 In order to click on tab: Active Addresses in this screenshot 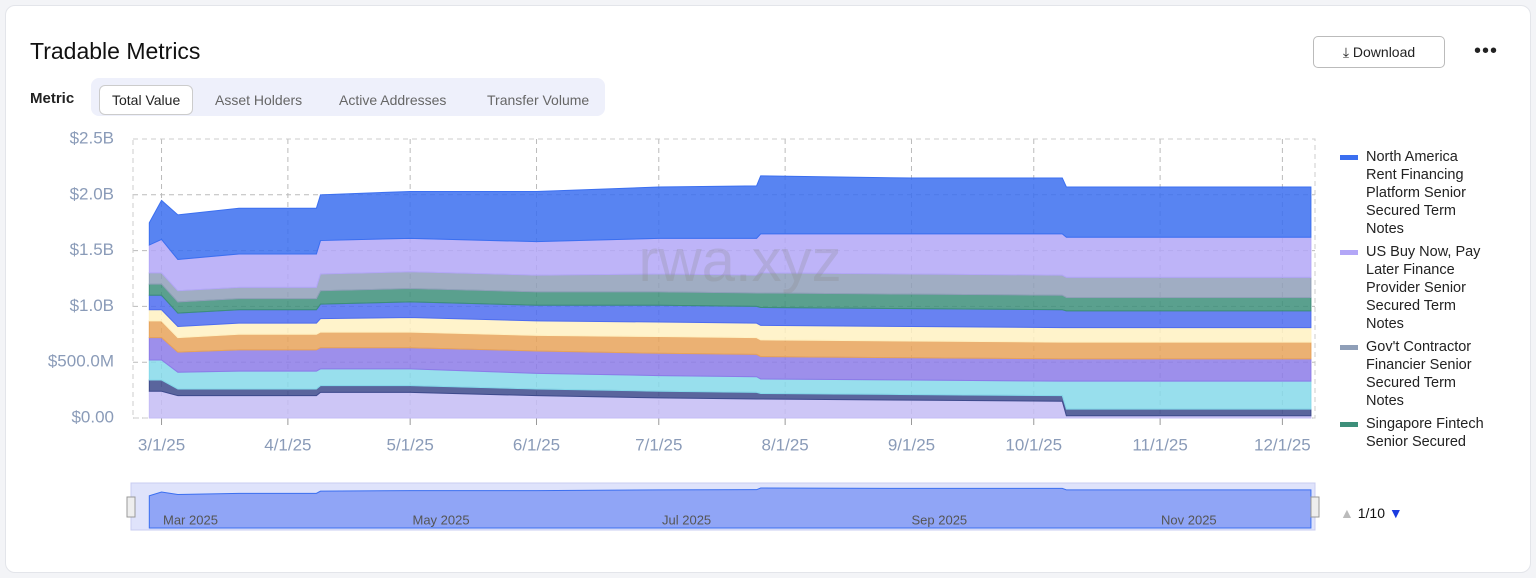, I will do `click(393, 100)`.